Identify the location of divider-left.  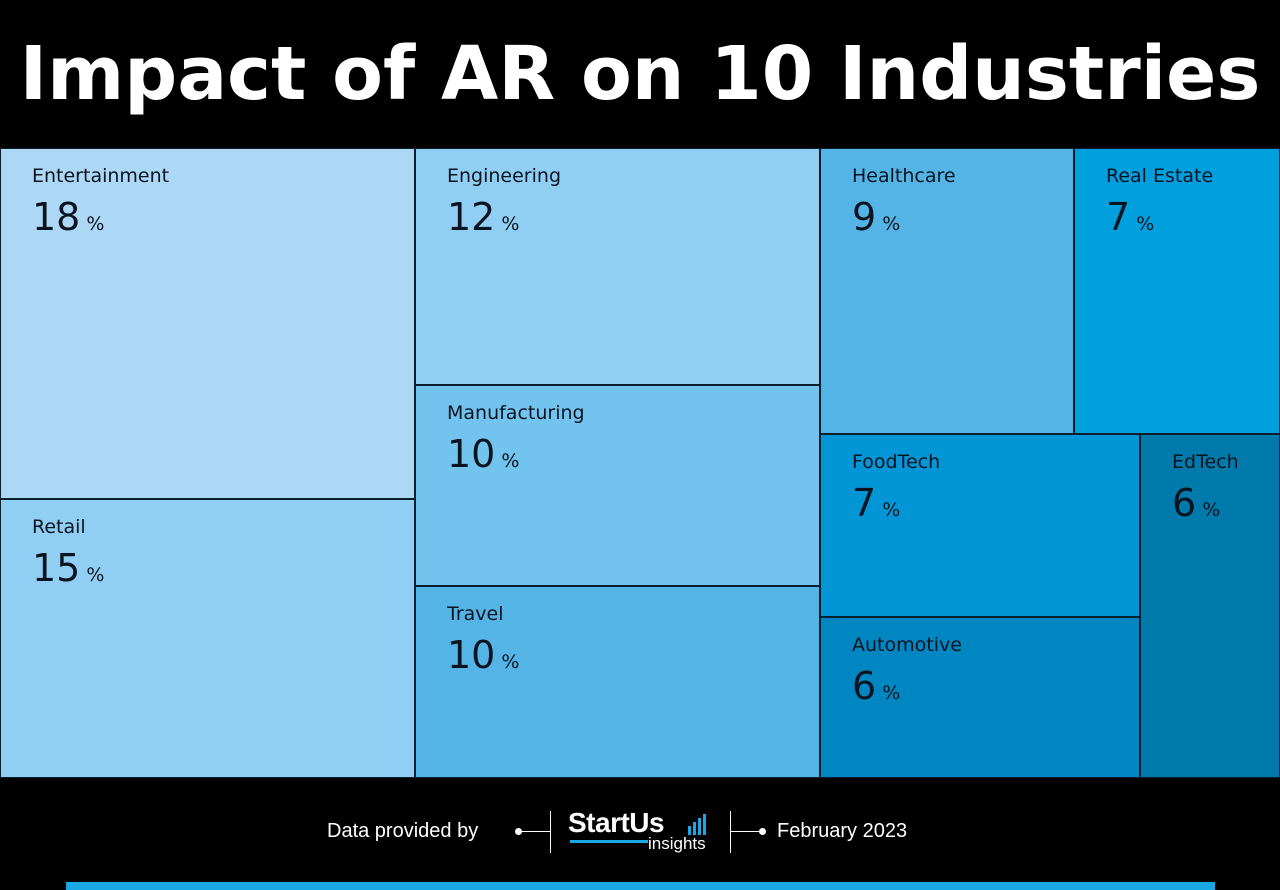
(550, 832).